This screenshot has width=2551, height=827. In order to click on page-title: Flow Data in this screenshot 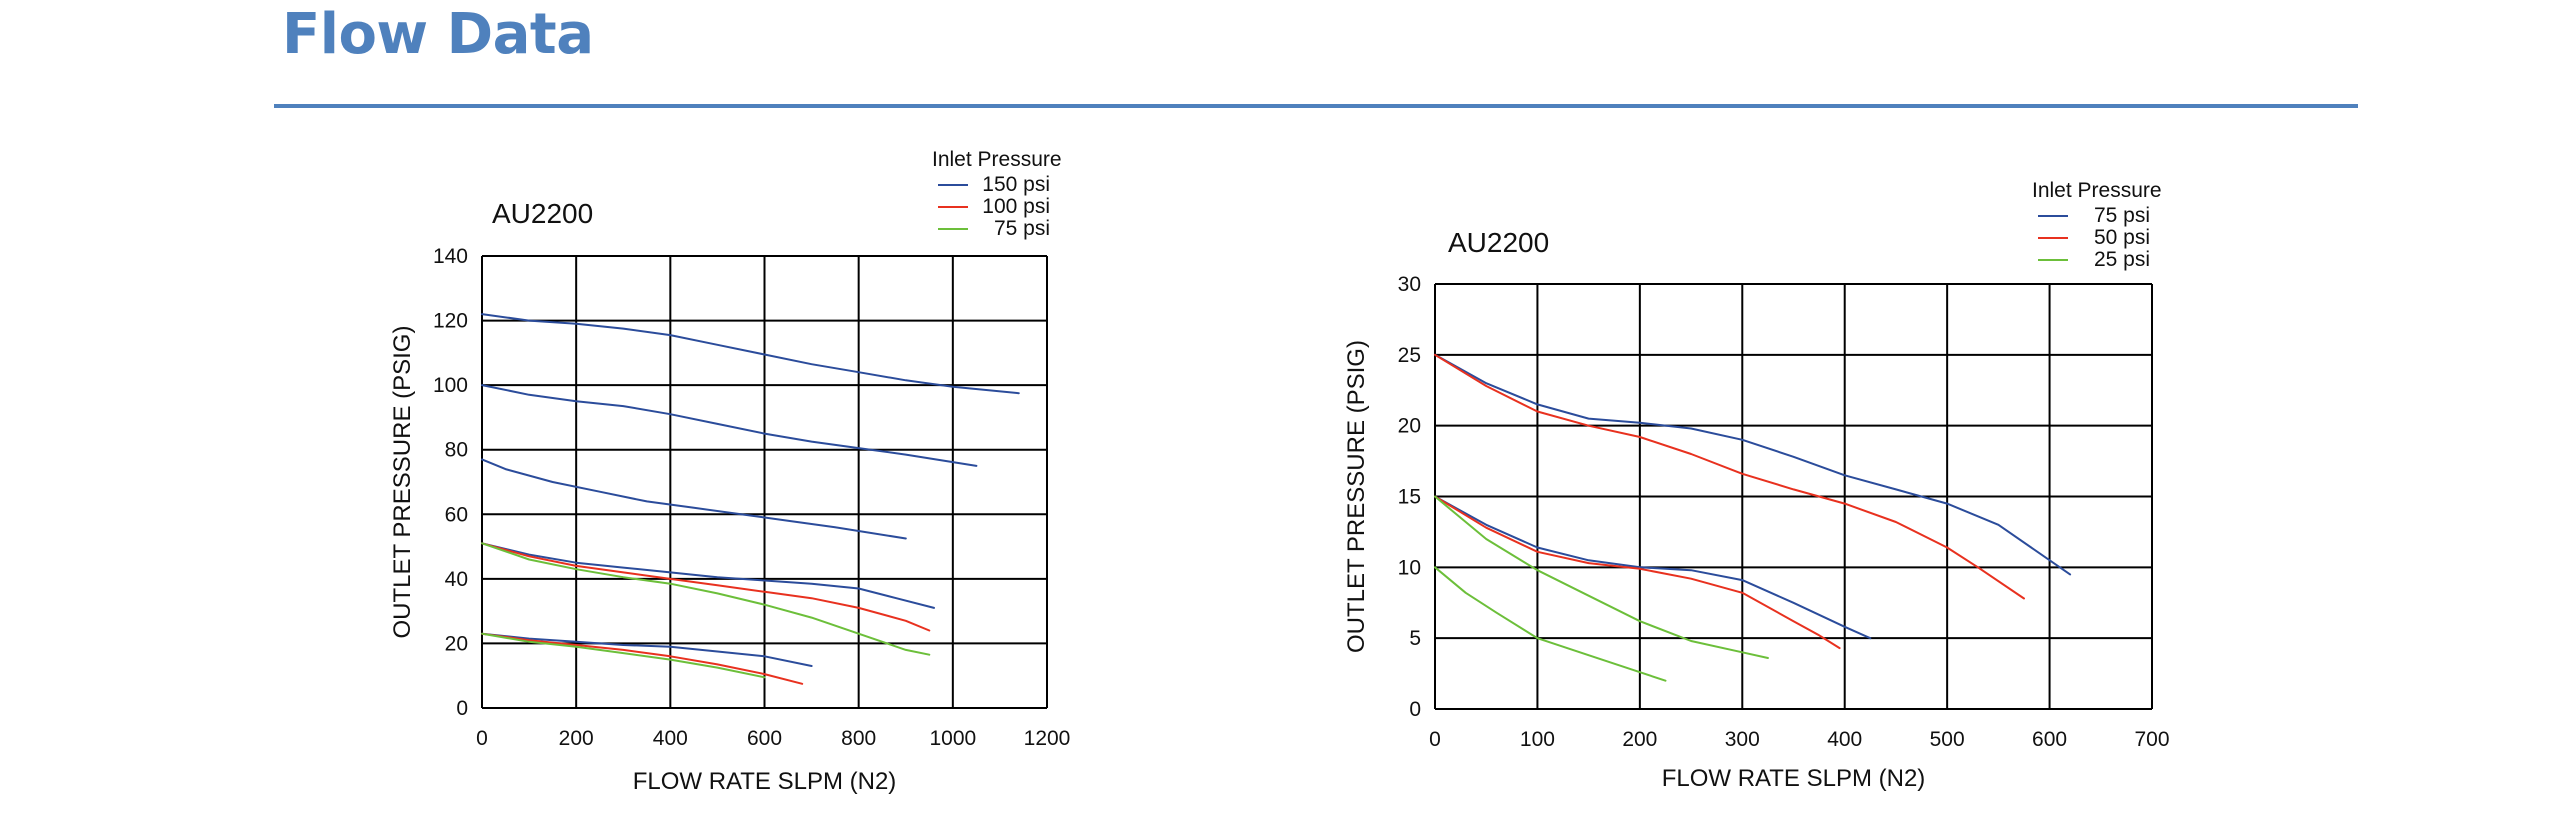, I will do `click(438, 34)`.